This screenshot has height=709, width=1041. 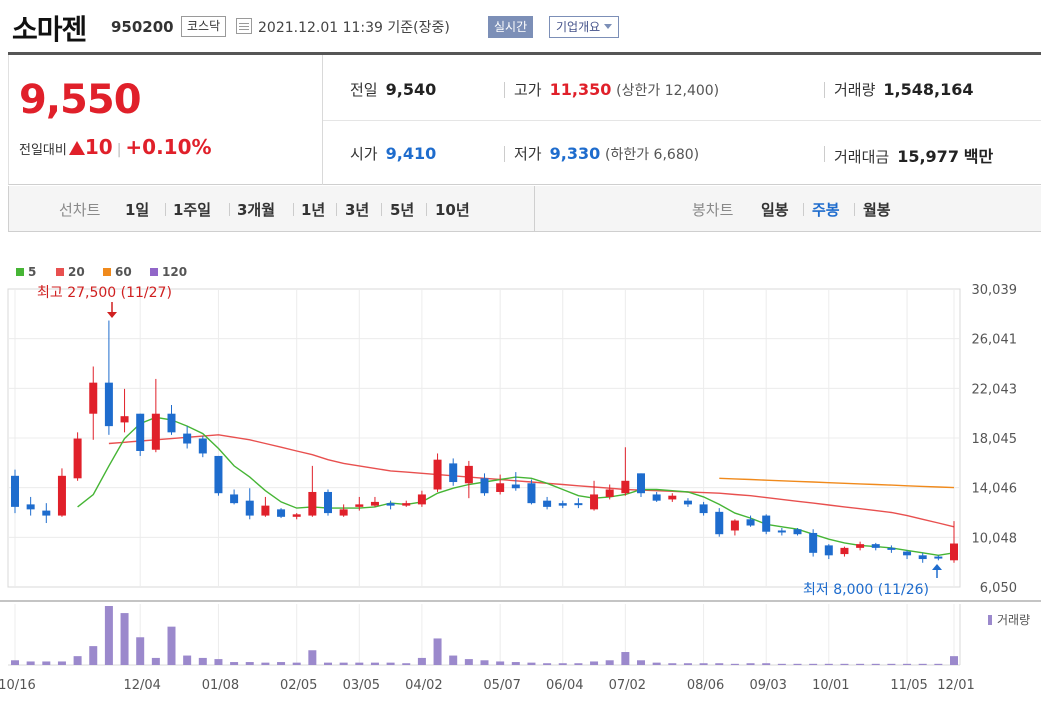 What do you see at coordinates (830, 685) in the screenshot?
I see `x-tick-label: 10/01` at bounding box center [830, 685].